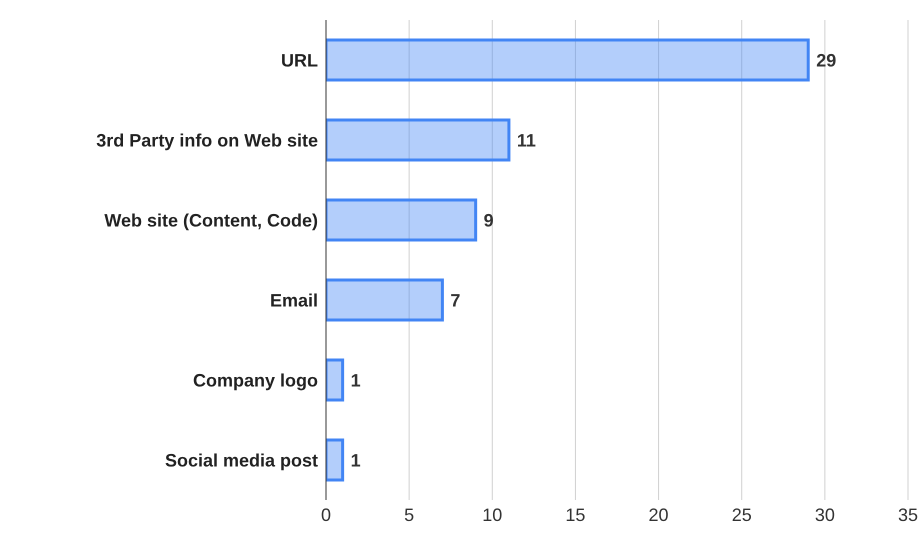  What do you see at coordinates (489, 220) in the screenshot?
I see `data-label: 9` at bounding box center [489, 220].